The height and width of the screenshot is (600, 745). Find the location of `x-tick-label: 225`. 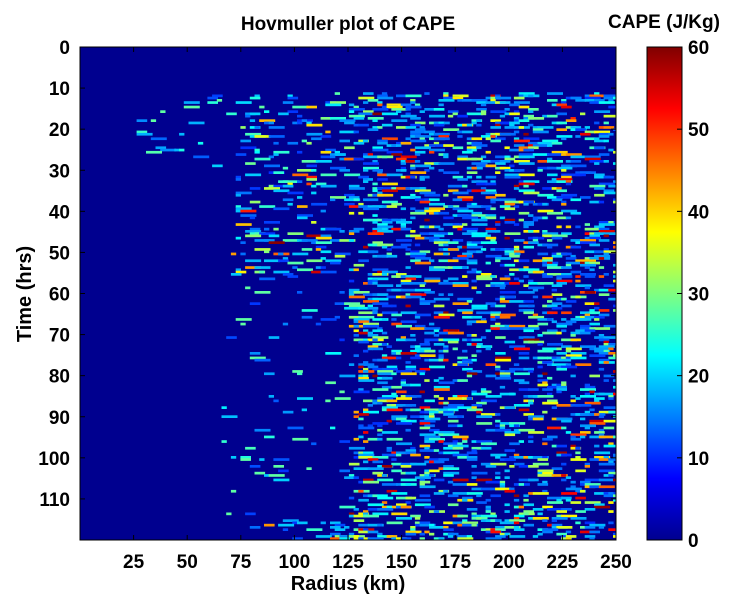

x-tick-label: 225 is located at coordinates (563, 562).